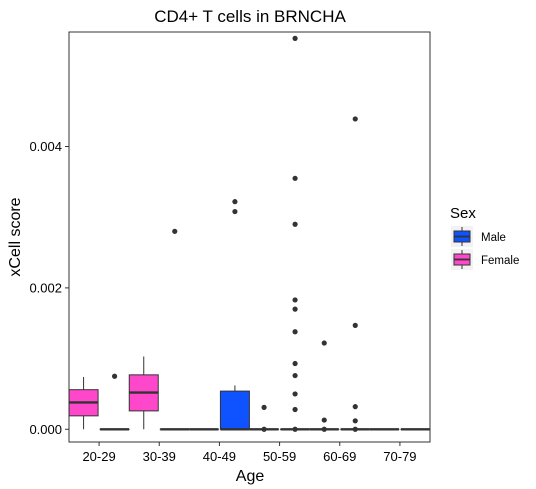 This screenshot has width=536, height=489. Describe the element at coordinates (15, 236) in the screenshot. I see `y-axis-label: xCell score` at that location.